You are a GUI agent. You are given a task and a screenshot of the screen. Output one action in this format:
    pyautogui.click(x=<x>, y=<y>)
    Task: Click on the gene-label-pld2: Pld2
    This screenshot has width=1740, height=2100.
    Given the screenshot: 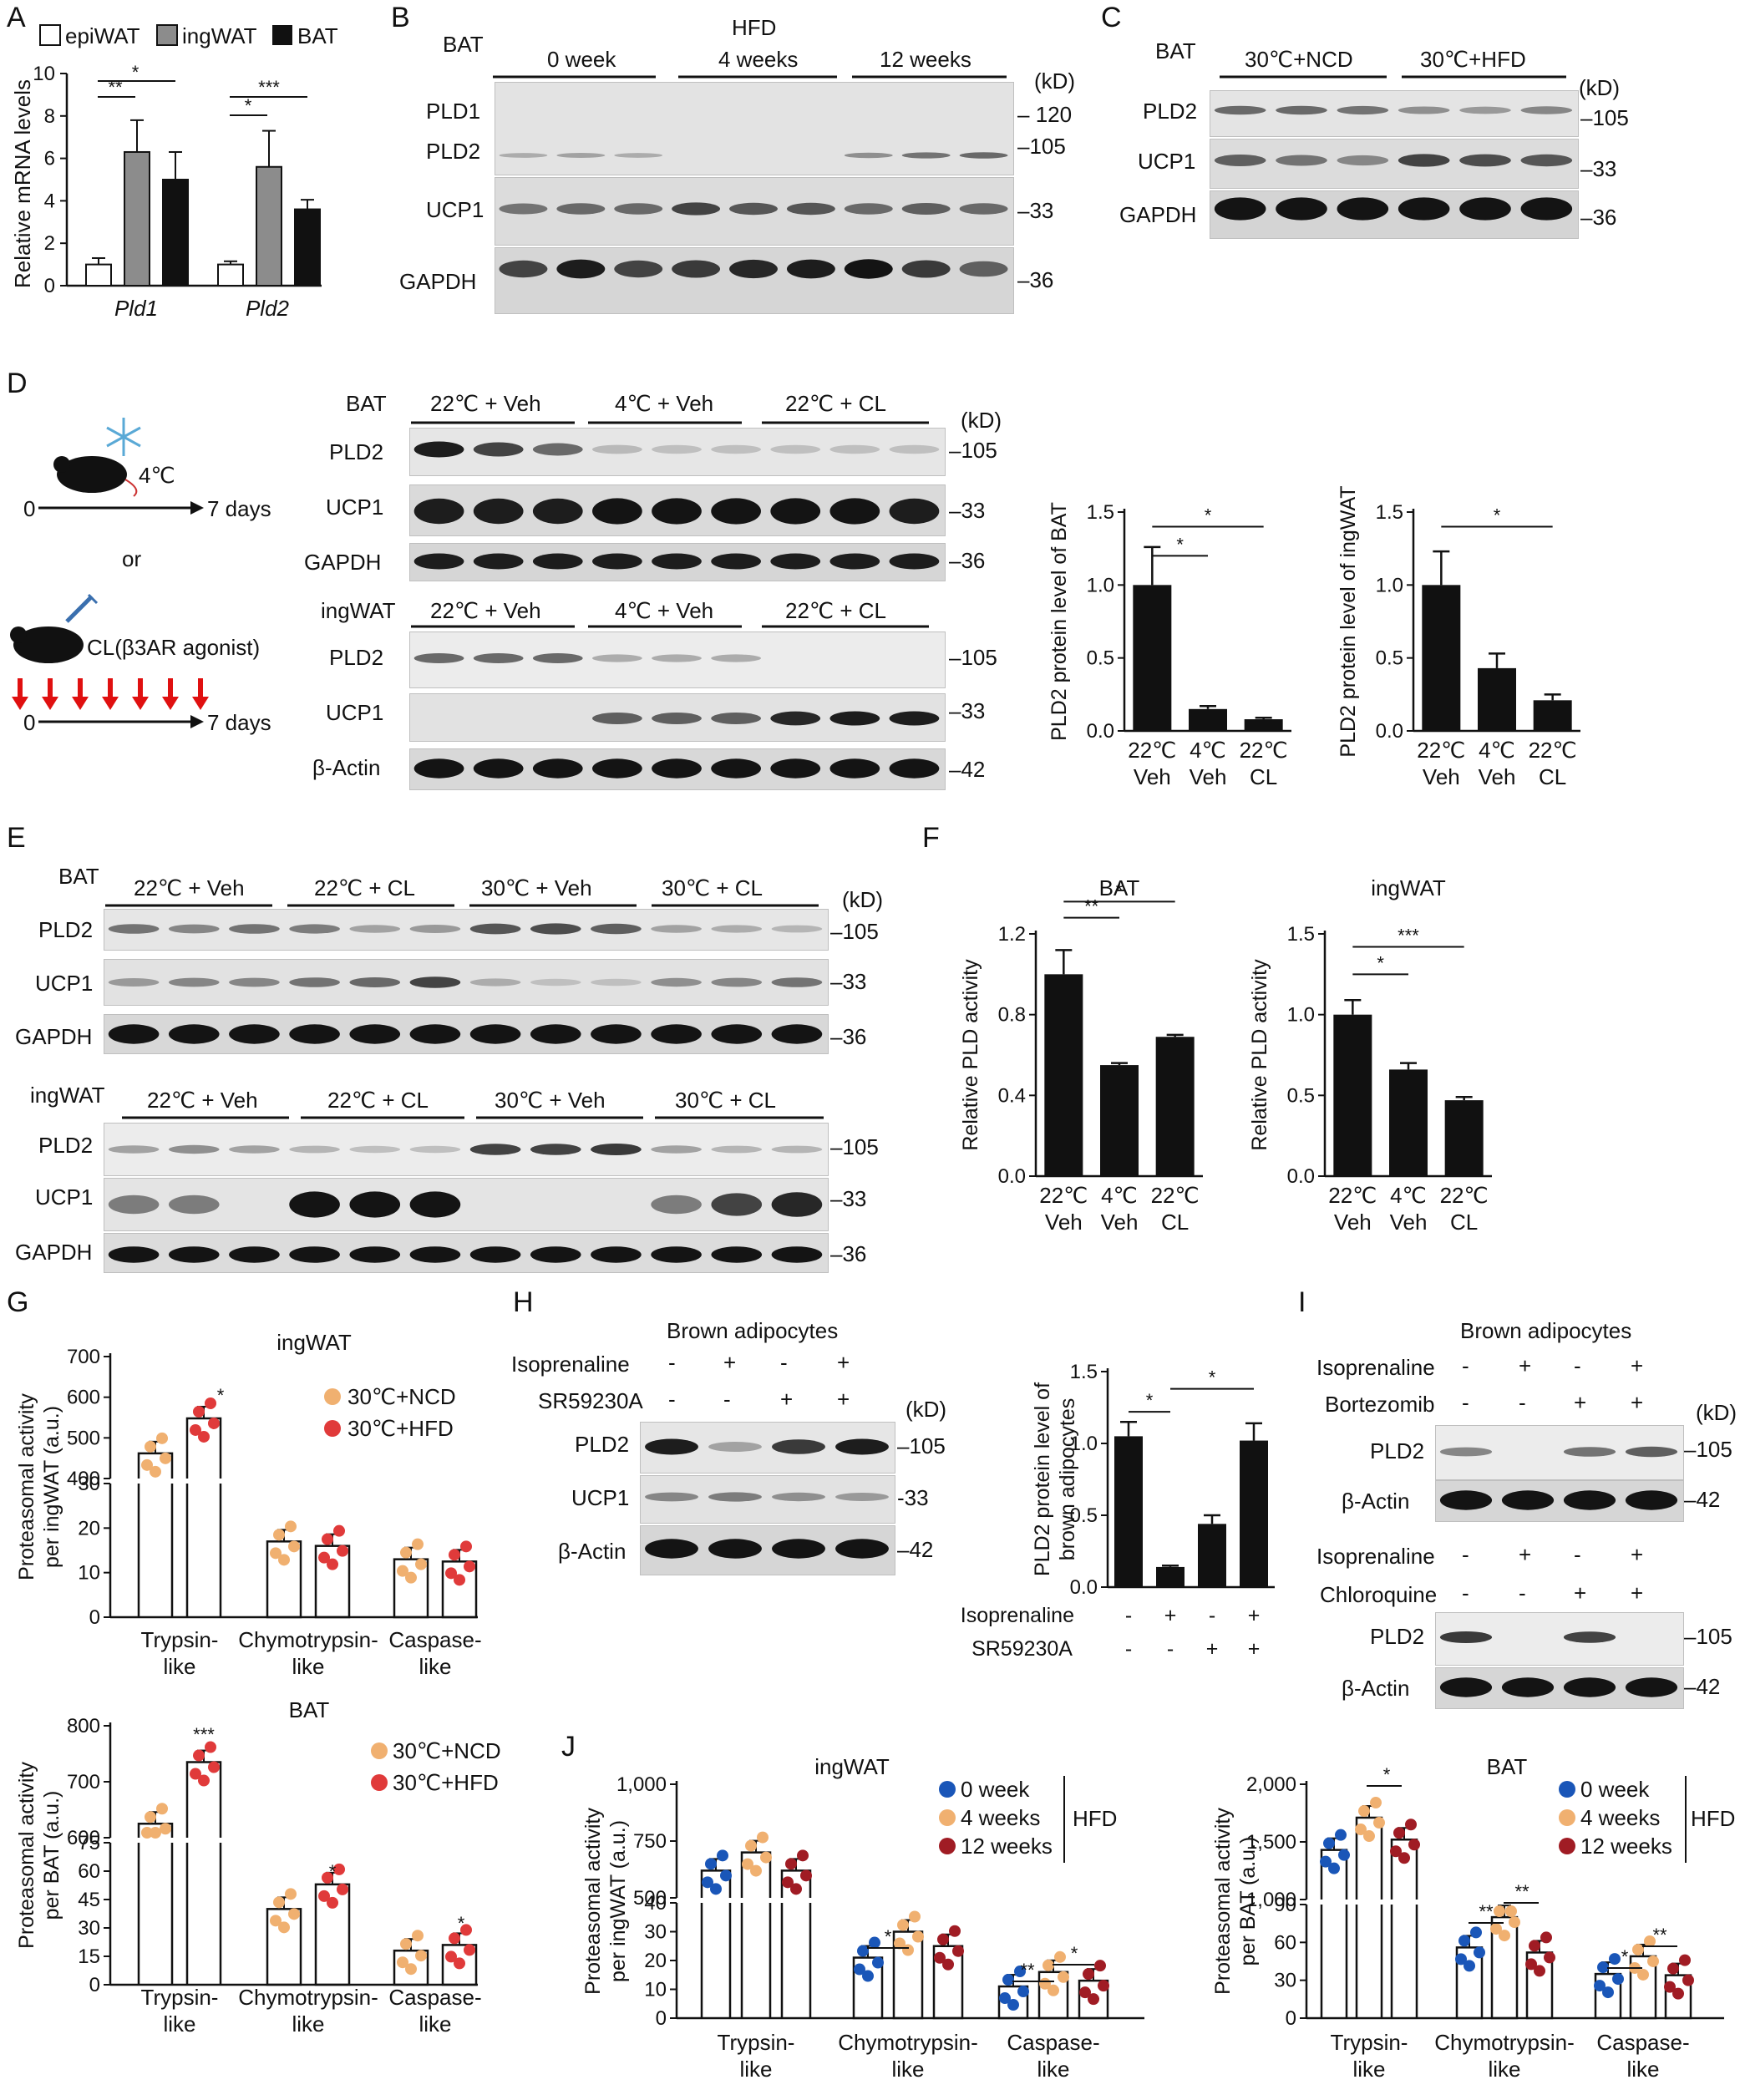 What is the action you would take?
    pyautogui.click(x=268, y=308)
    